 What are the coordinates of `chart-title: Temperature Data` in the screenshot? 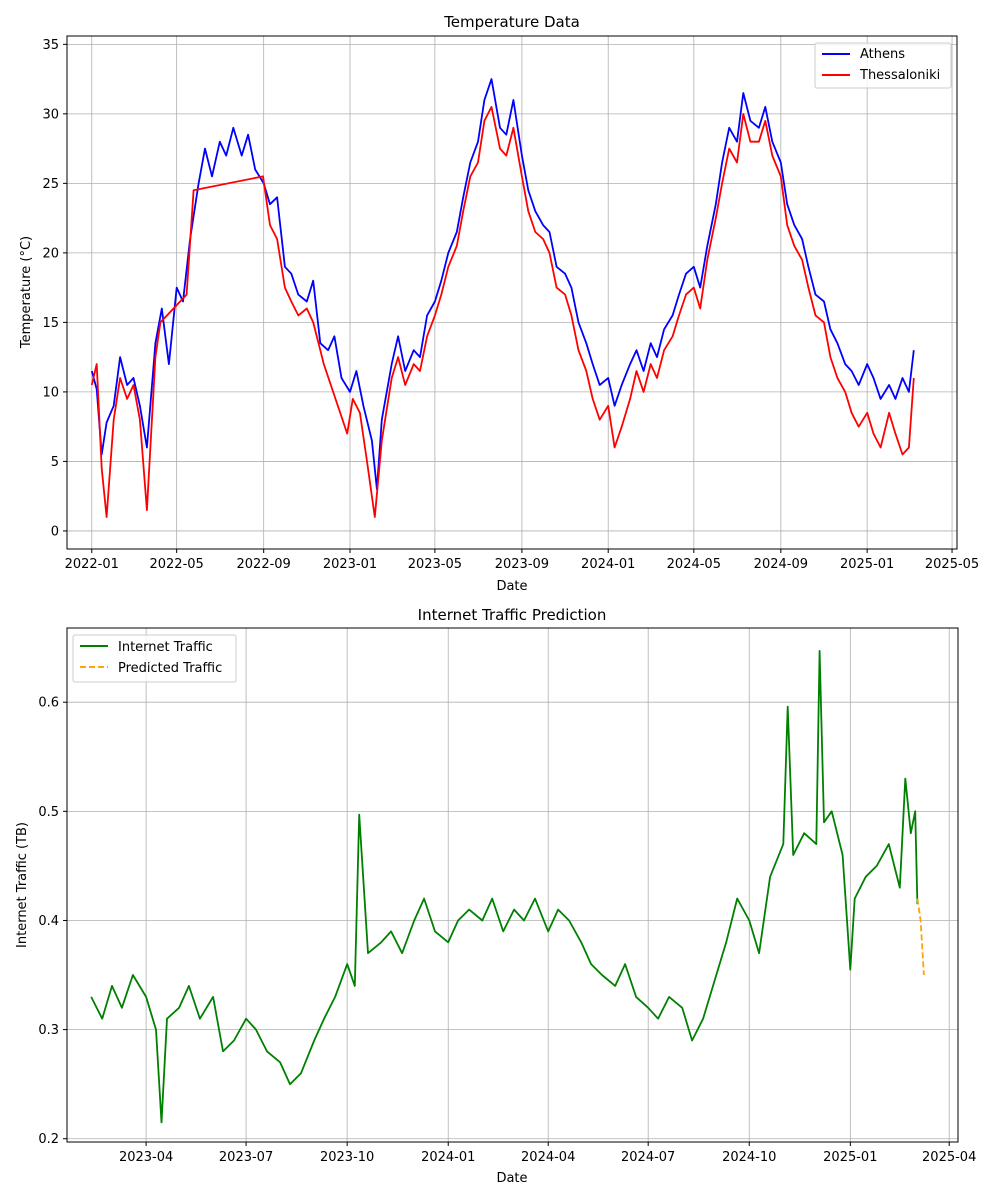 It's located at (511, 22).